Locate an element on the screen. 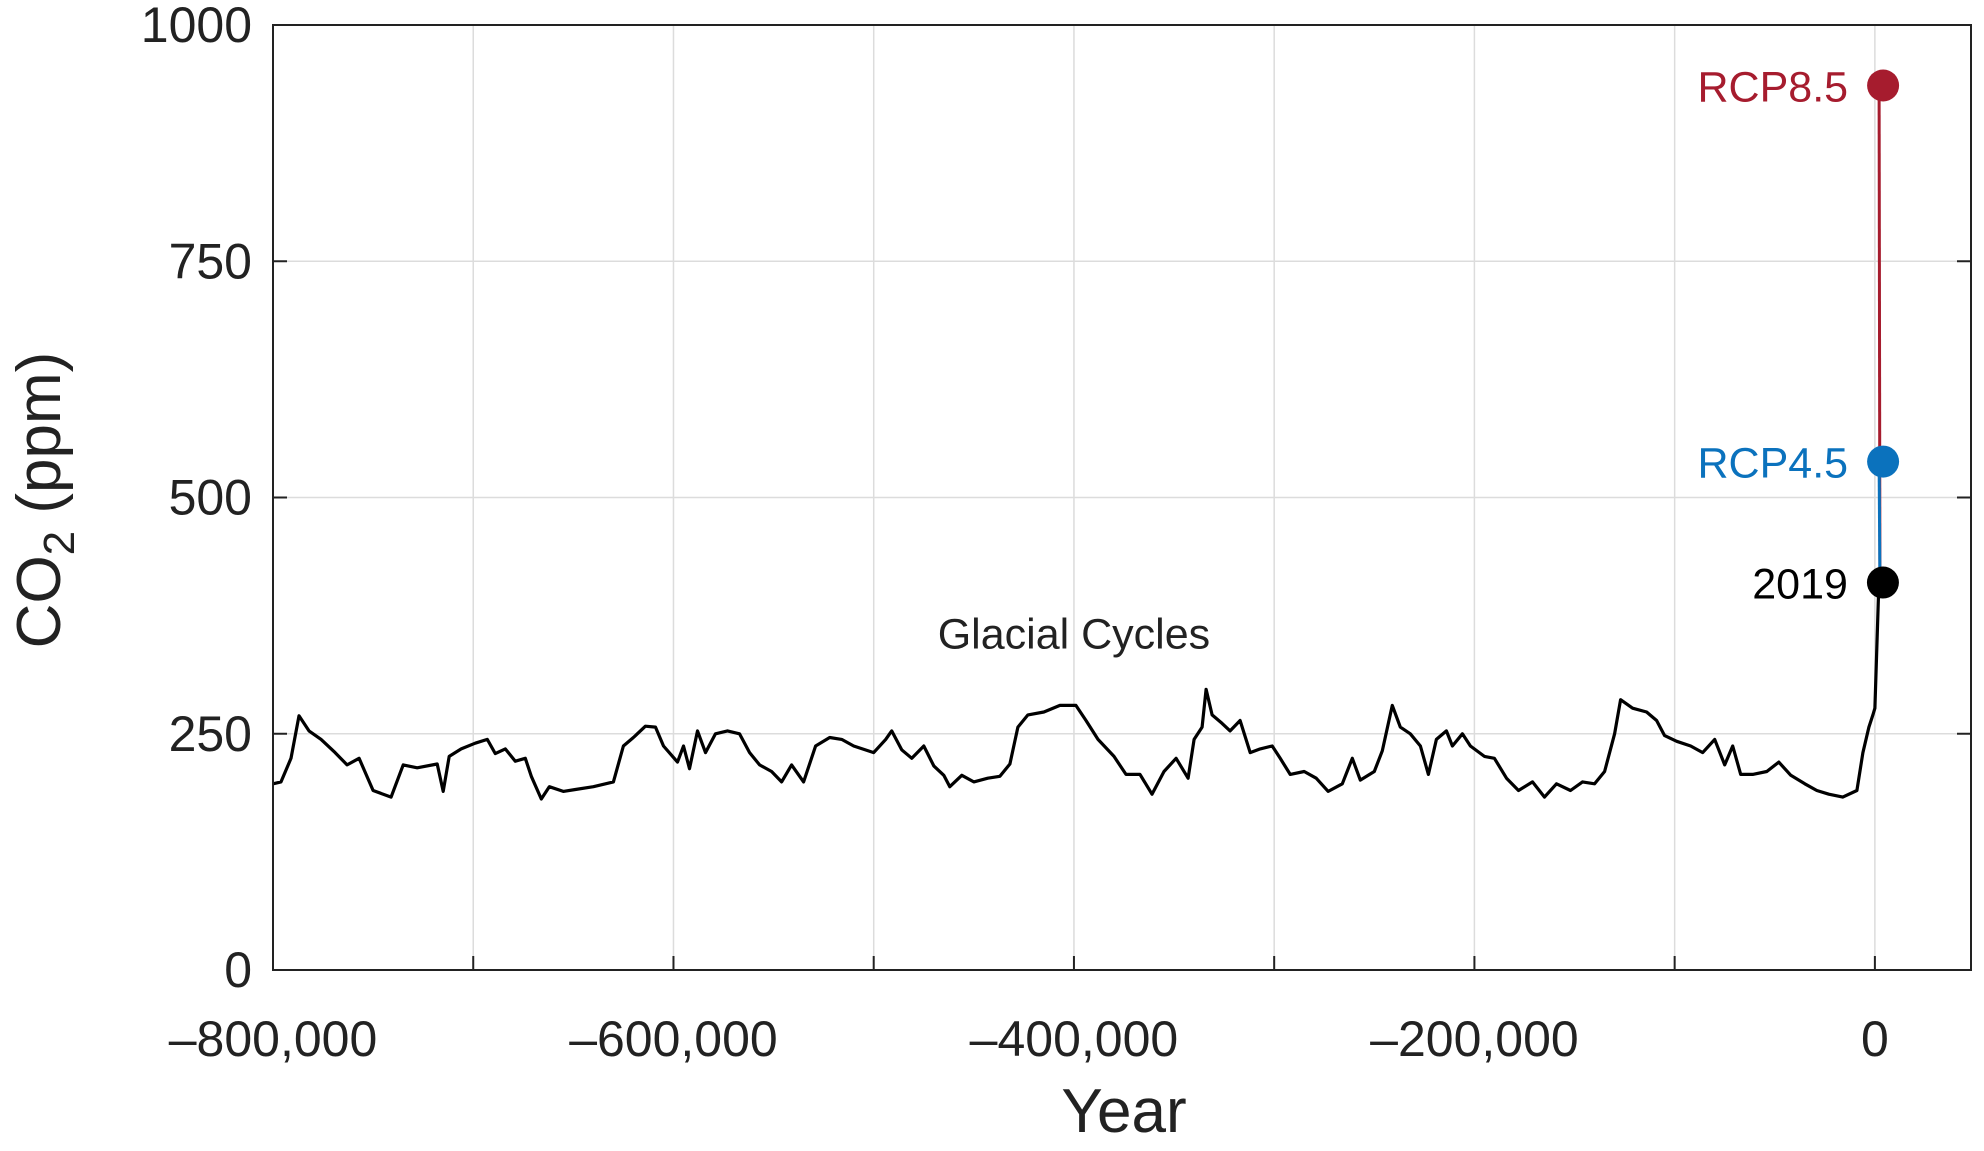  marker-label: RCP4.5 is located at coordinates (1773, 464).